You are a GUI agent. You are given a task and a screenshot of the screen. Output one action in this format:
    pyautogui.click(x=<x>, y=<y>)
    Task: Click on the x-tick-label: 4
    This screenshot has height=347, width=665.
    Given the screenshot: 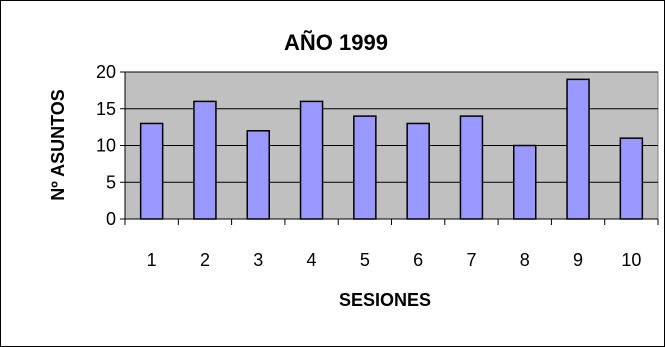 What is the action you would take?
    pyautogui.click(x=312, y=260)
    